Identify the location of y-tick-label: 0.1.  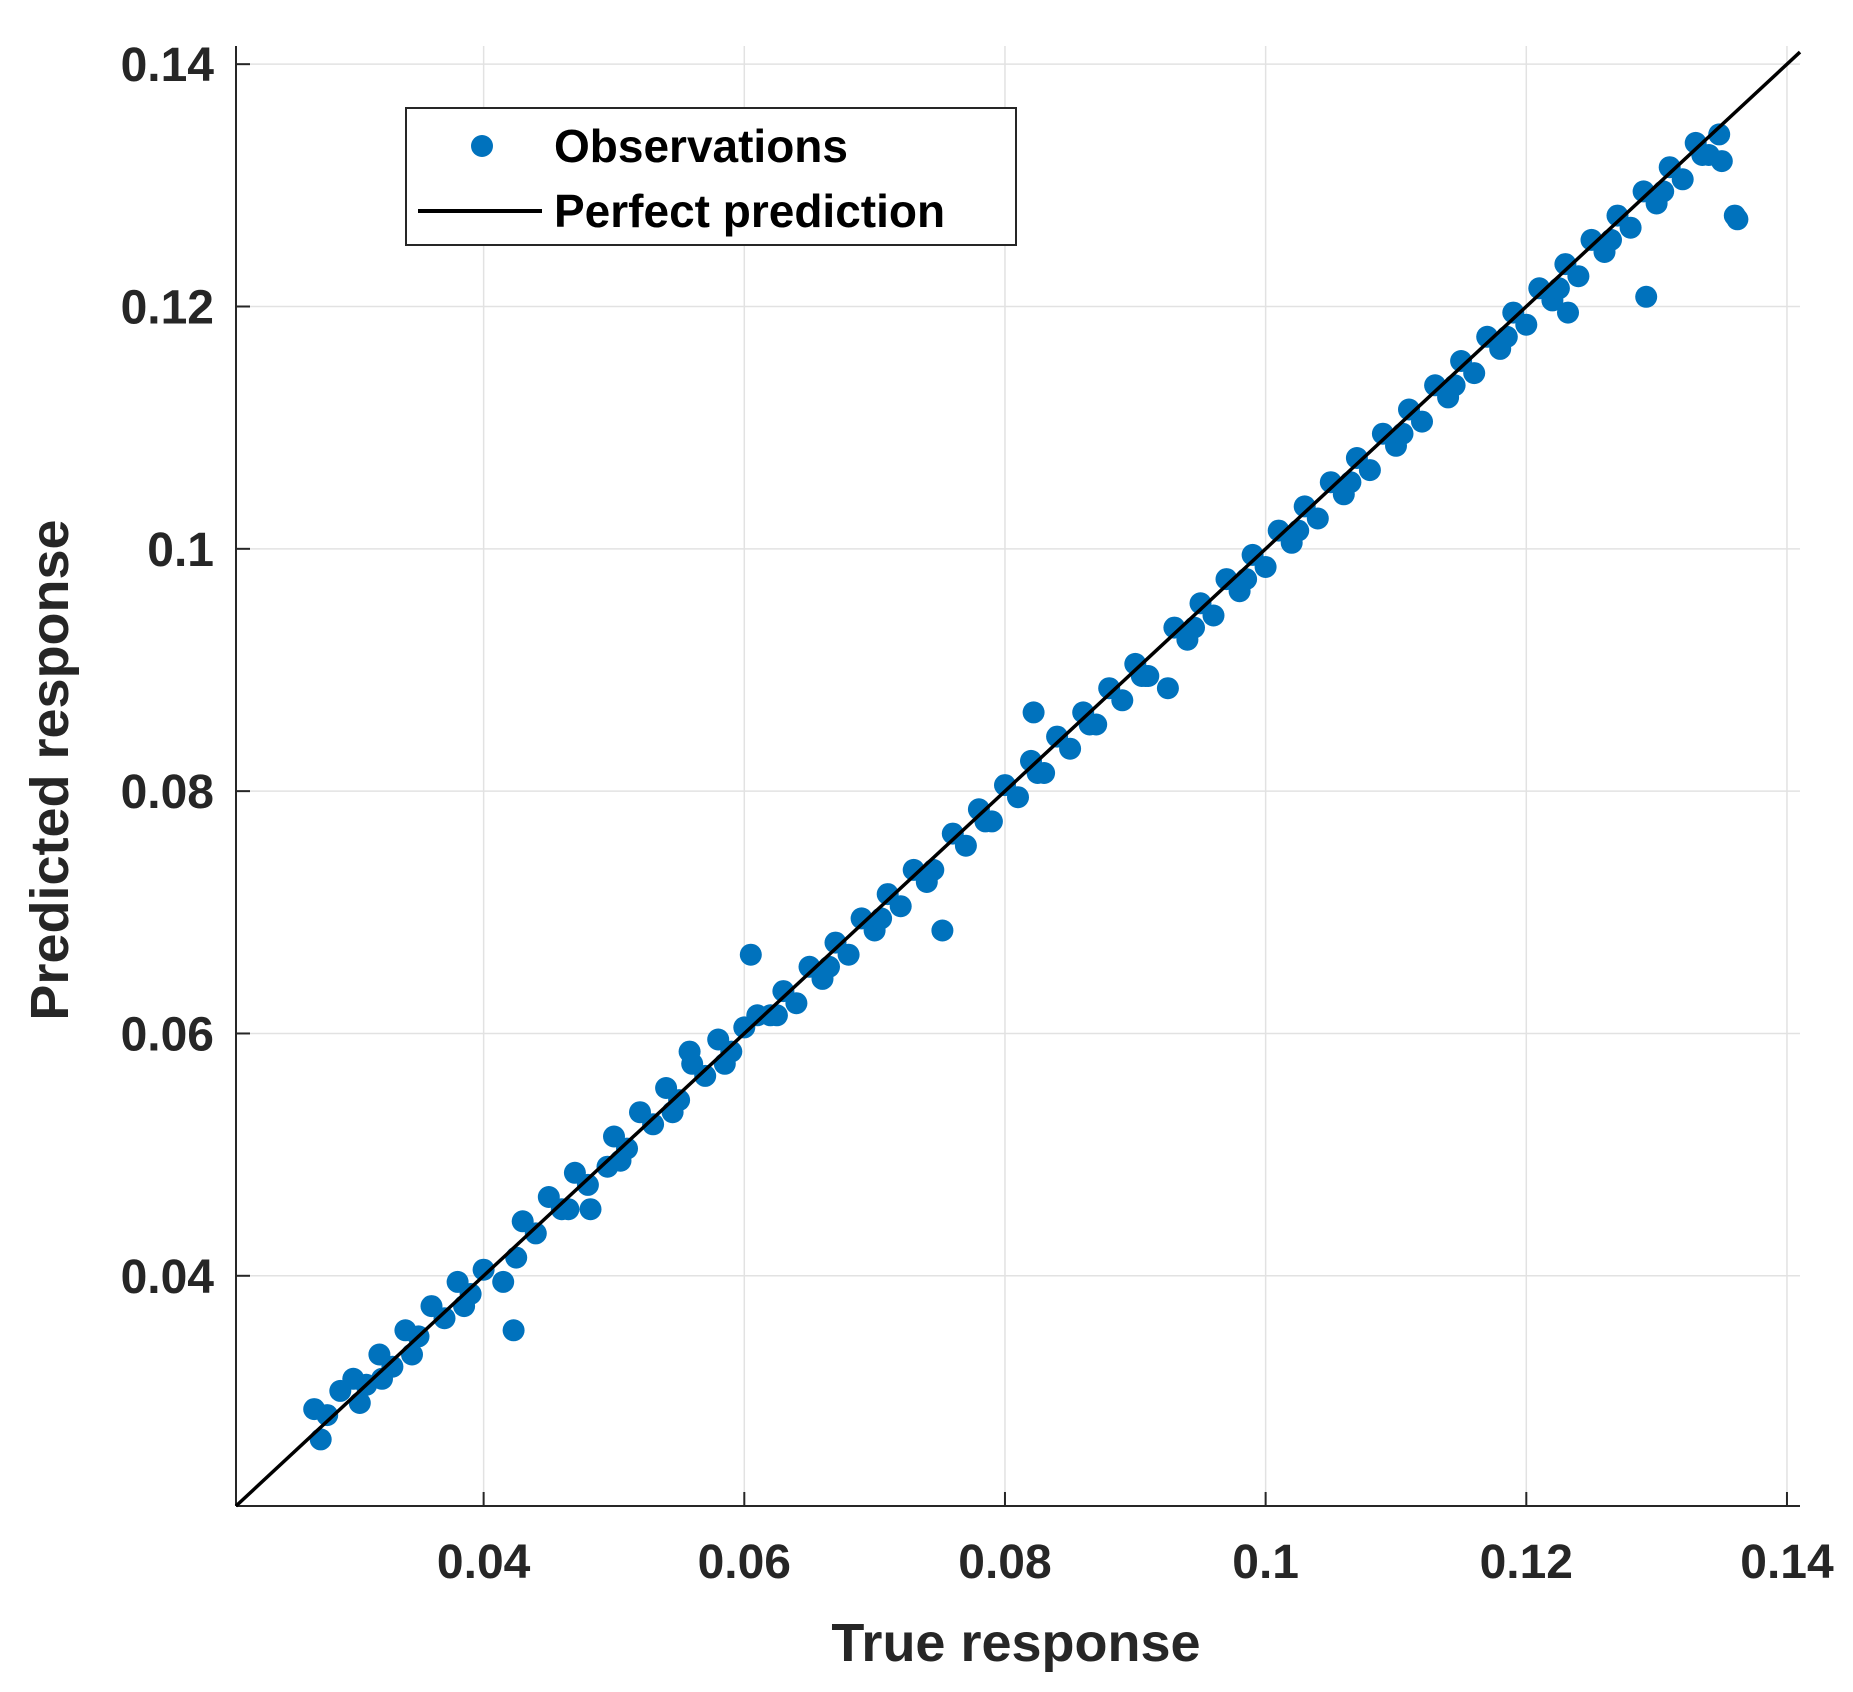
(180, 550).